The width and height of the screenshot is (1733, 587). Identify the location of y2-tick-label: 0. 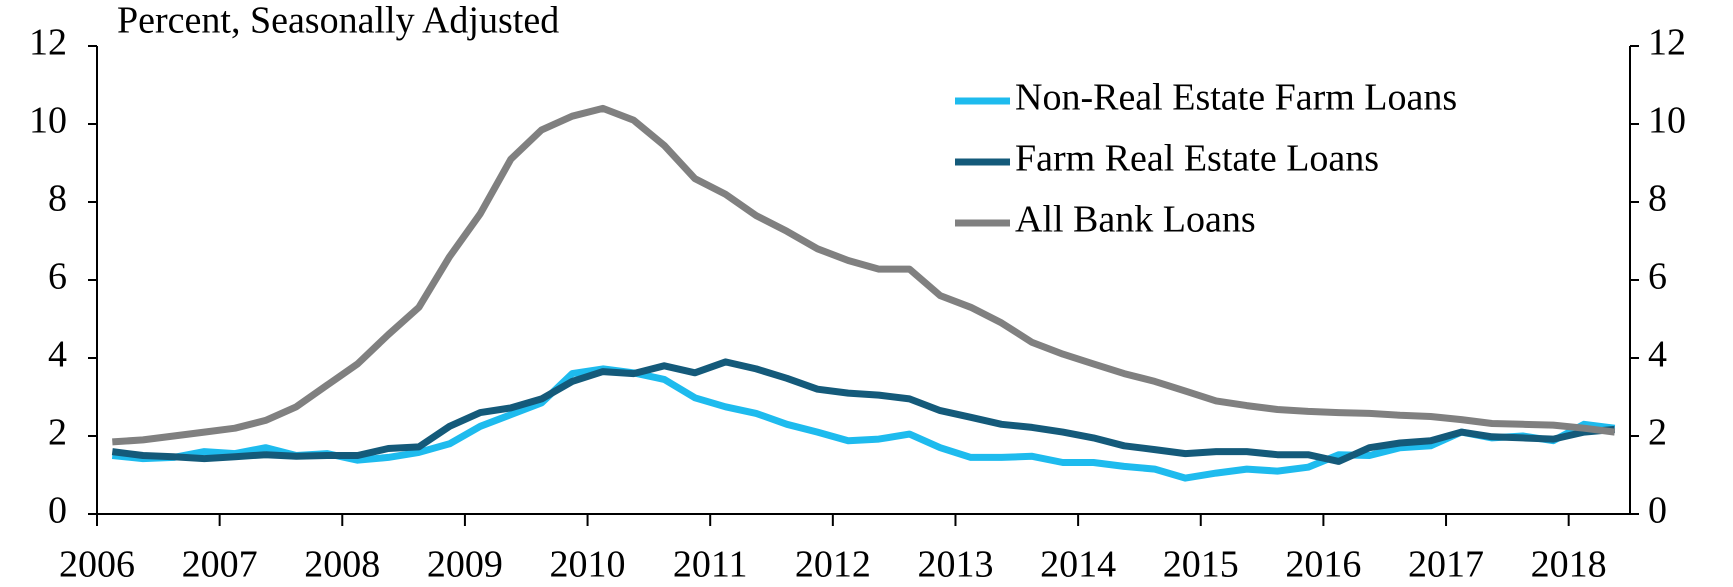
(1657, 511).